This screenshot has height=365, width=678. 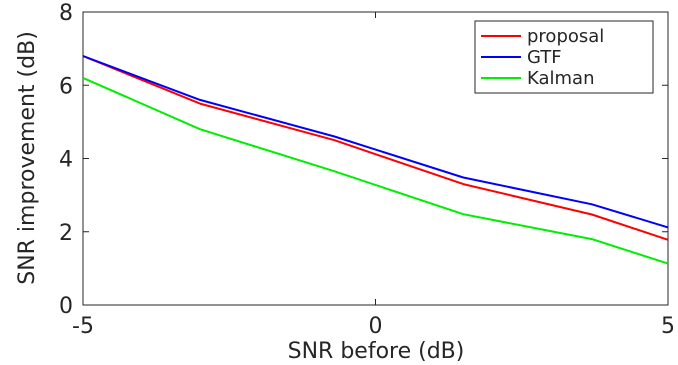 What do you see at coordinates (66, 160) in the screenshot?
I see `y-tick-label: 4` at bounding box center [66, 160].